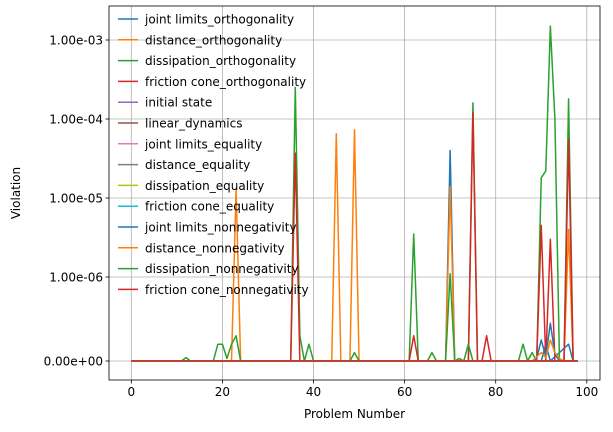 The width and height of the screenshot is (613, 432). Describe the element at coordinates (362, 389) in the screenshot. I see `x-axis-ticks: 0 20 40 60 80 100` at that location.